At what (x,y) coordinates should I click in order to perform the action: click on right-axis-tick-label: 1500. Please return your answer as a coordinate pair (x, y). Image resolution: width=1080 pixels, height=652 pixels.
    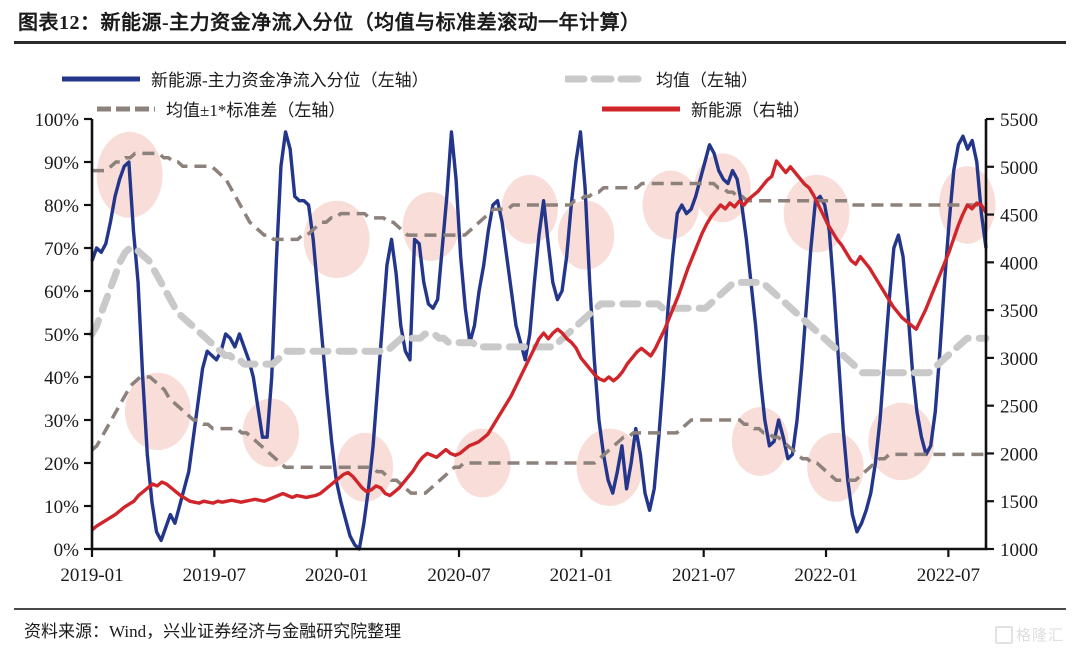
    Looking at the image, I should click on (1019, 502).